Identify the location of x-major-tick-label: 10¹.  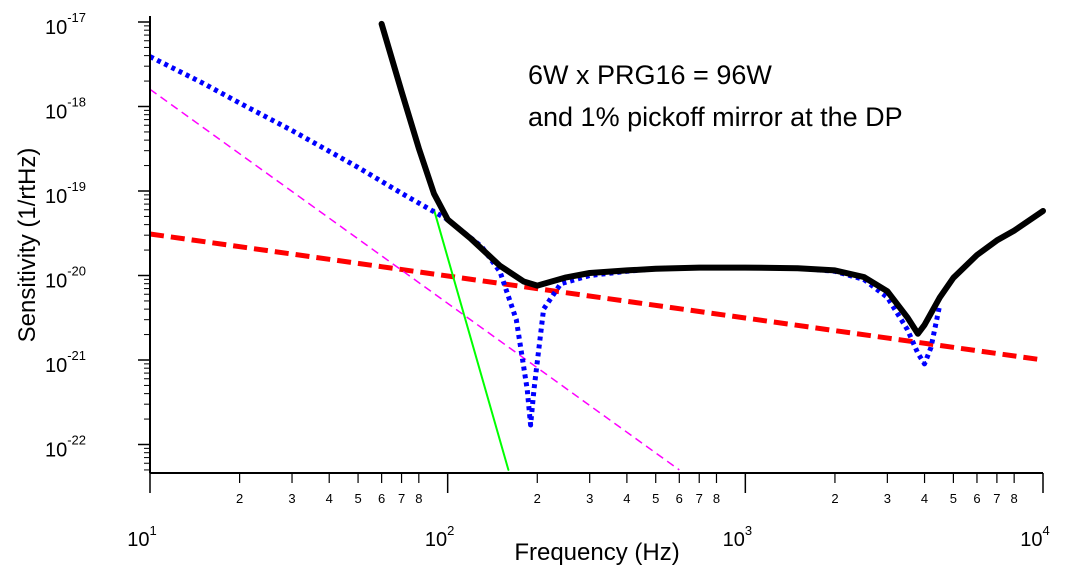
(141, 537).